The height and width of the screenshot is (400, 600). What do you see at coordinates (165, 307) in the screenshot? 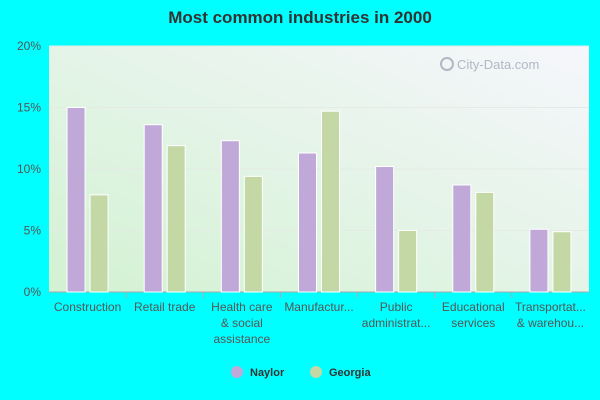
I see `x-tick-label: Retail trade` at bounding box center [165, 307].